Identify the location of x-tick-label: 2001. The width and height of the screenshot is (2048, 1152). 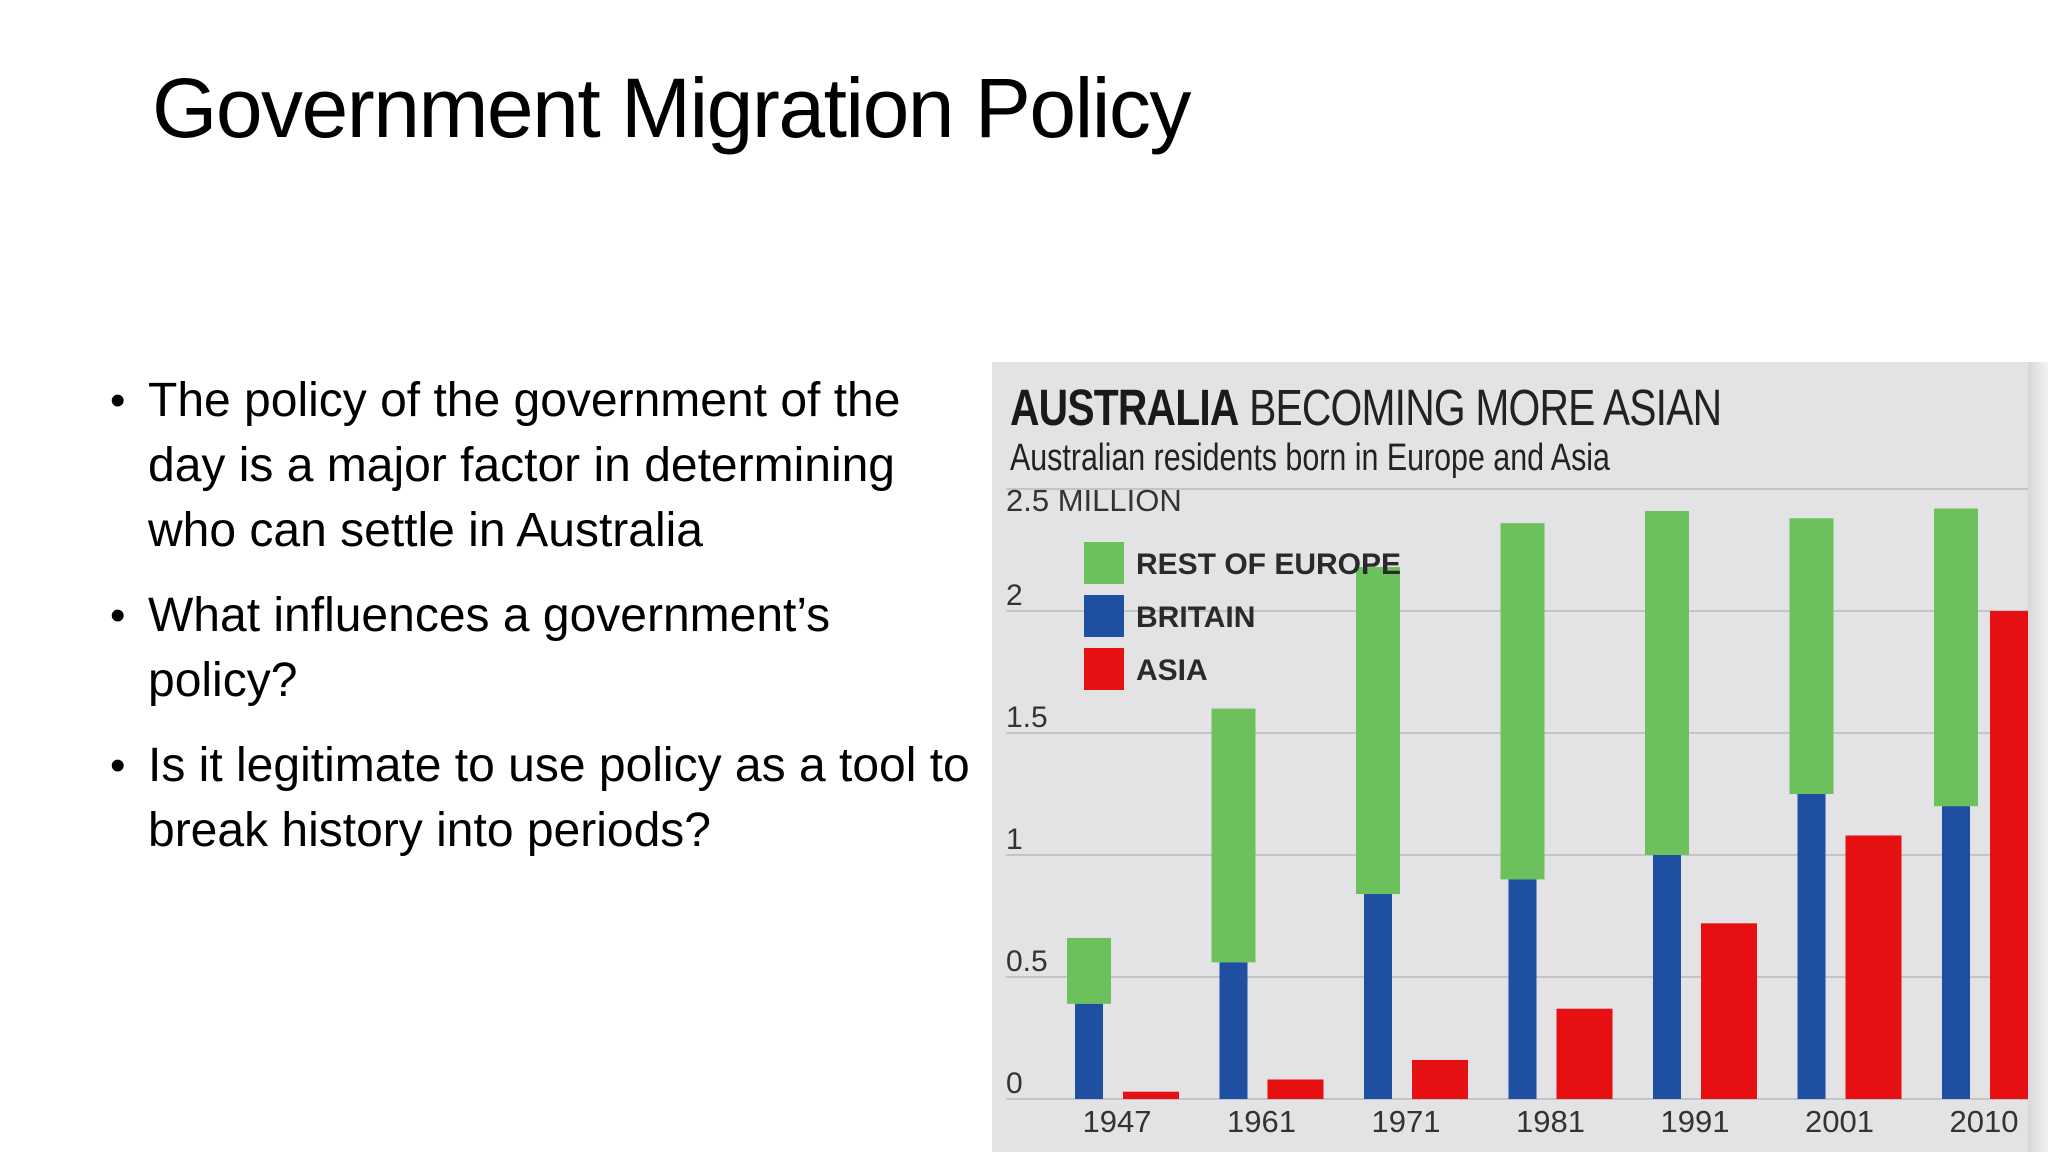
(1839, 1121).